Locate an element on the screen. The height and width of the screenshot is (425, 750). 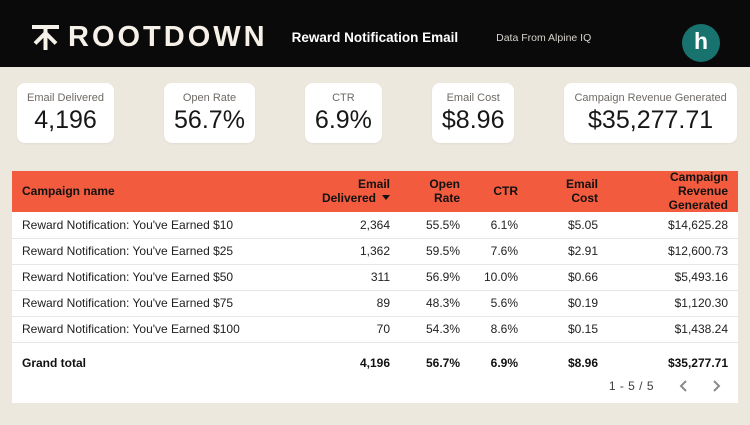
prev-page-button is located at coordinates (683, 386).